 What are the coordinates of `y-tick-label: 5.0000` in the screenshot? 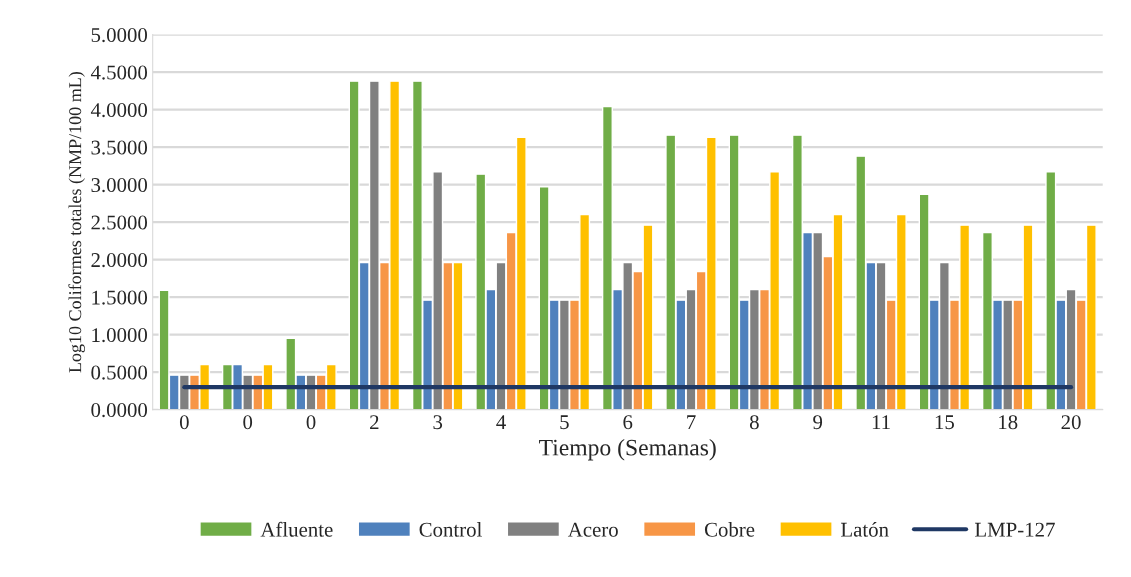 It's located at (119, 35).